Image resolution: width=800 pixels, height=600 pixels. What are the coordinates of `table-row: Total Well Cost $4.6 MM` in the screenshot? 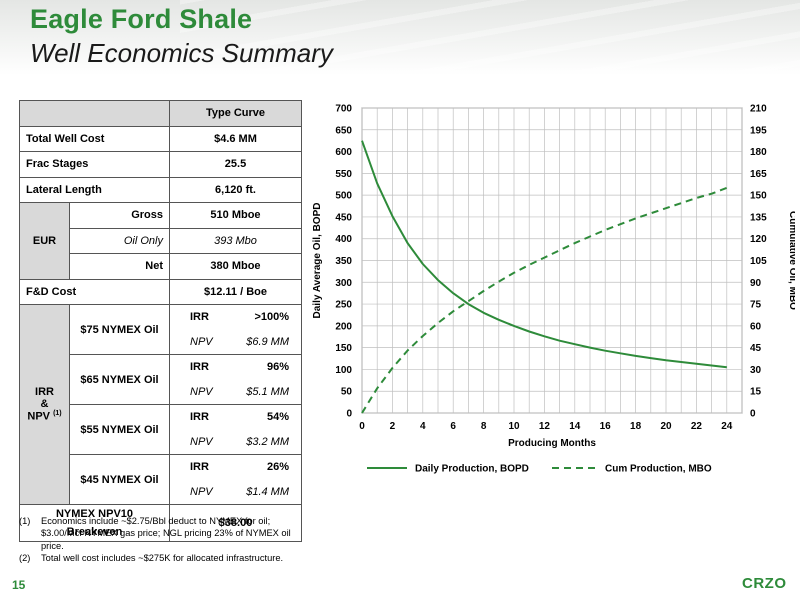 It's located at (160, 138).